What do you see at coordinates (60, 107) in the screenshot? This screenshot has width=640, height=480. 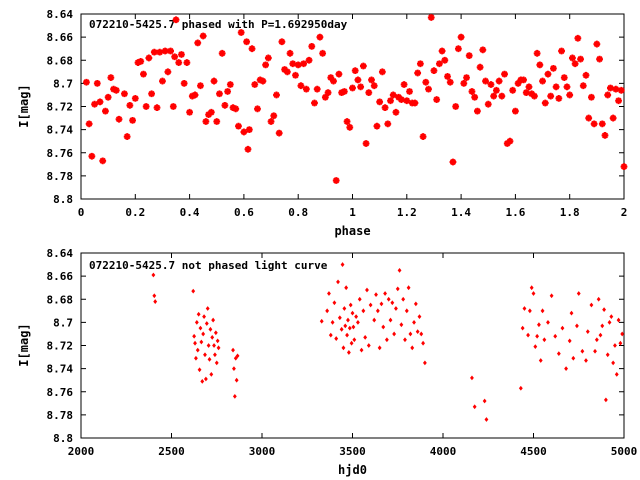 I see `y-tick-label: 8.72` at bounding box center [60, 107].